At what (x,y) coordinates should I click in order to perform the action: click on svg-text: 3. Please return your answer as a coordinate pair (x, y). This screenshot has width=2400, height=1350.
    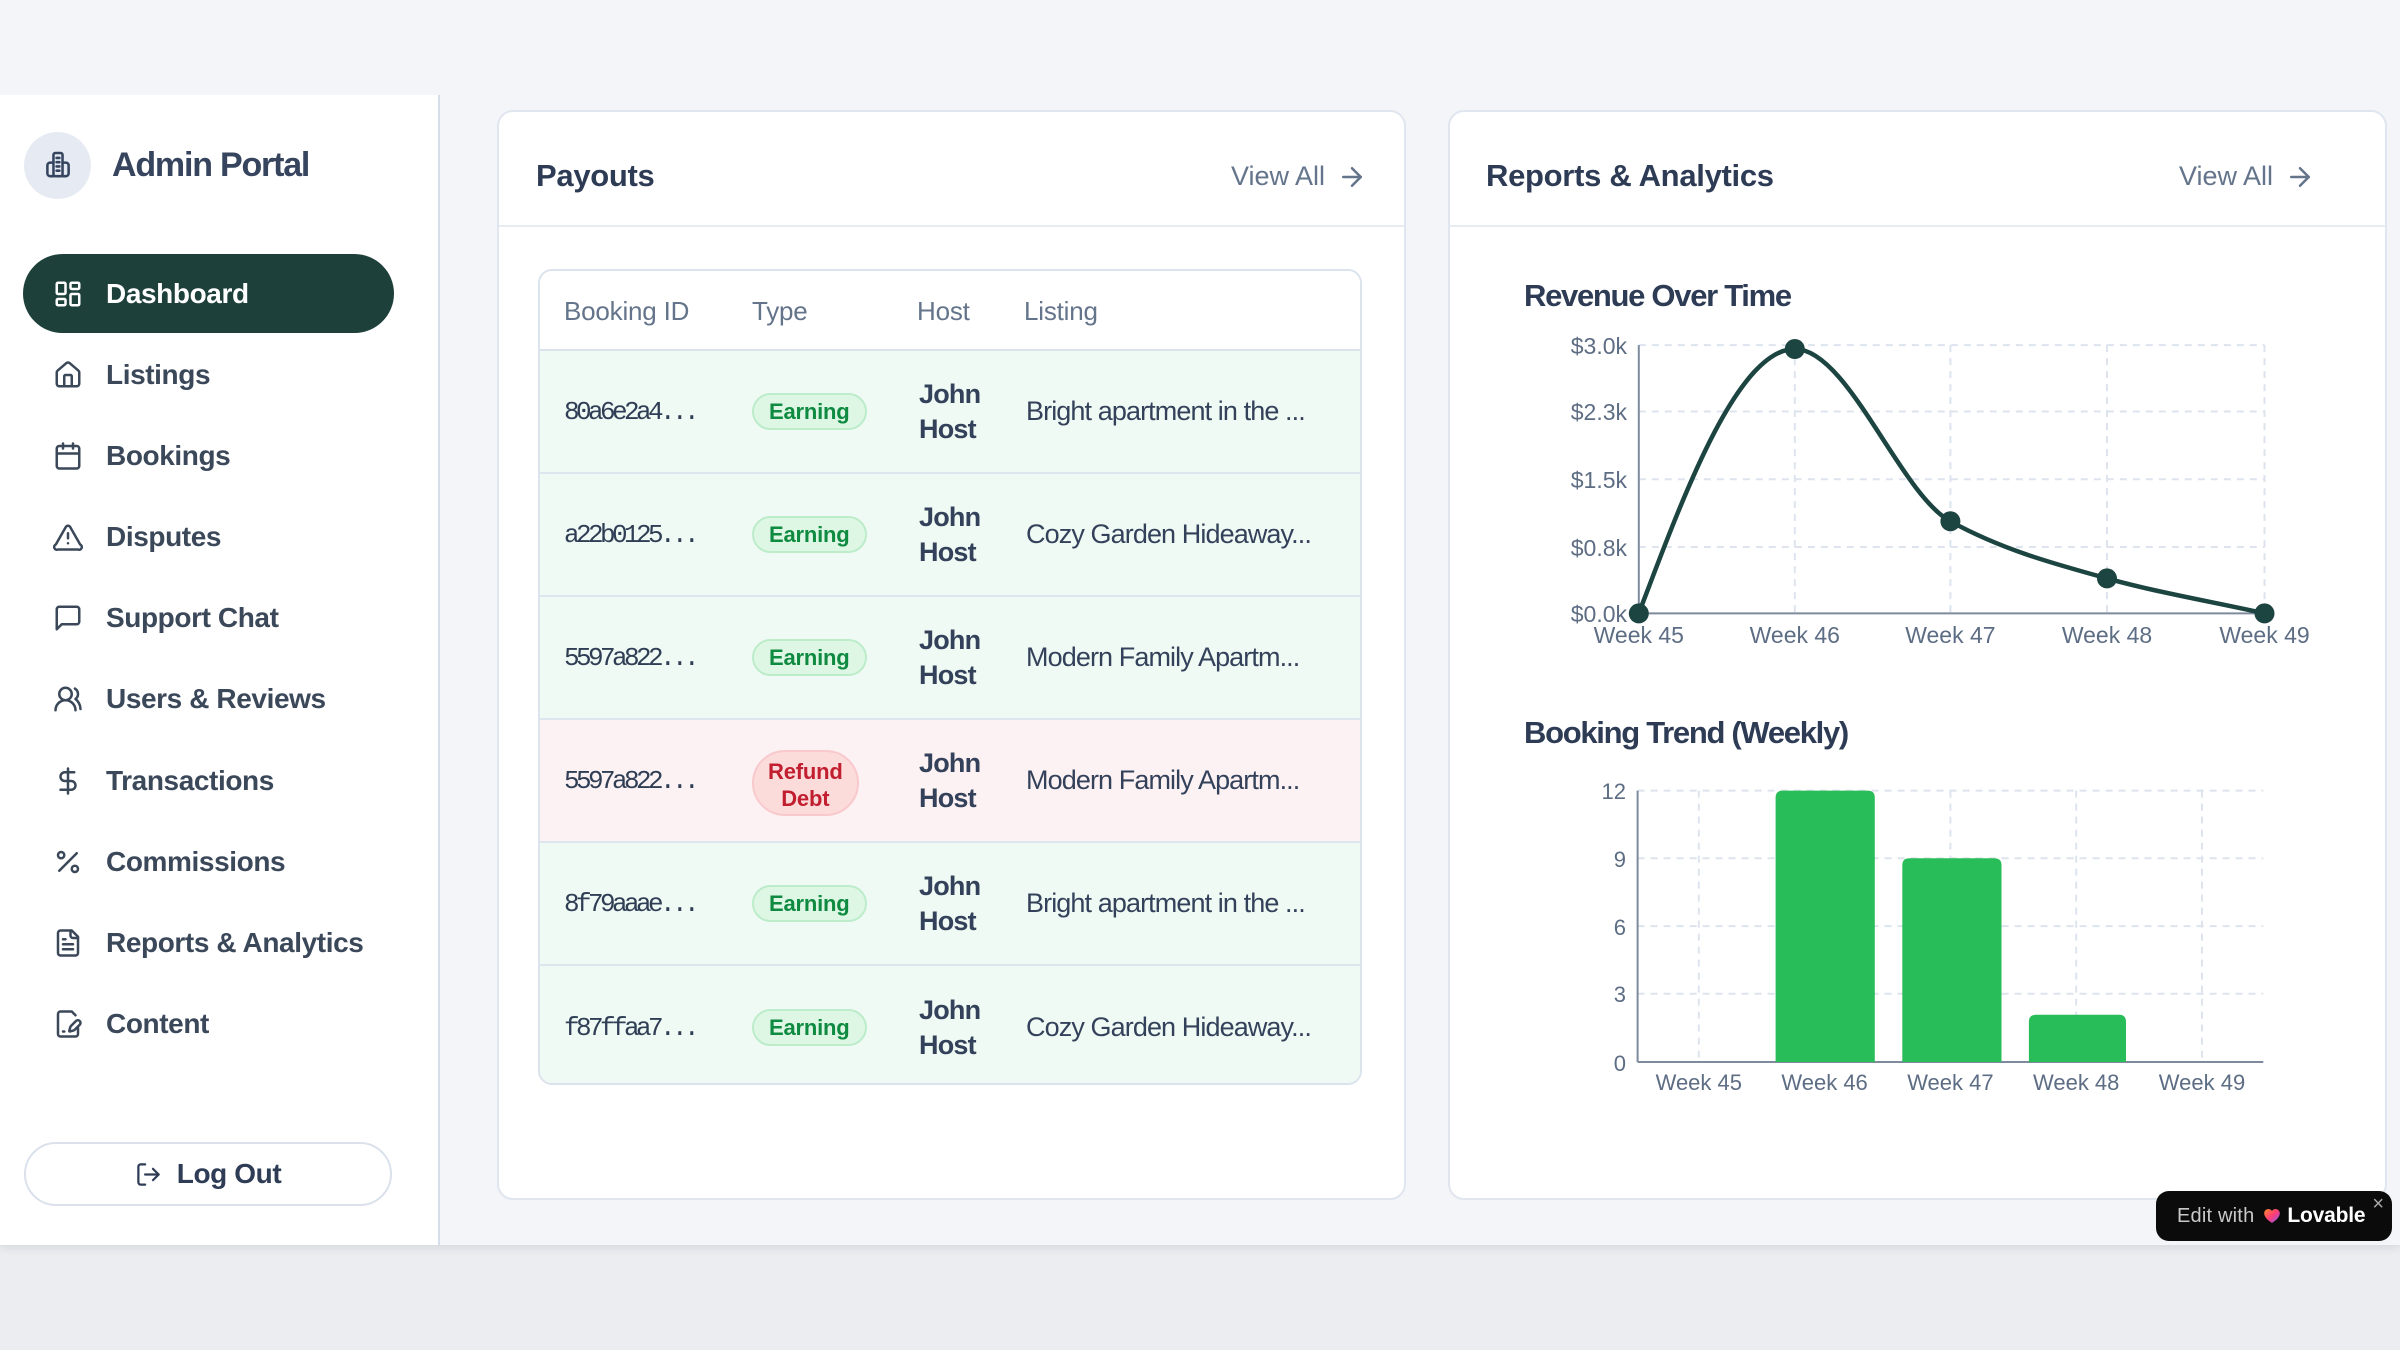
    Looking at the image, I should click on (1620, 994).